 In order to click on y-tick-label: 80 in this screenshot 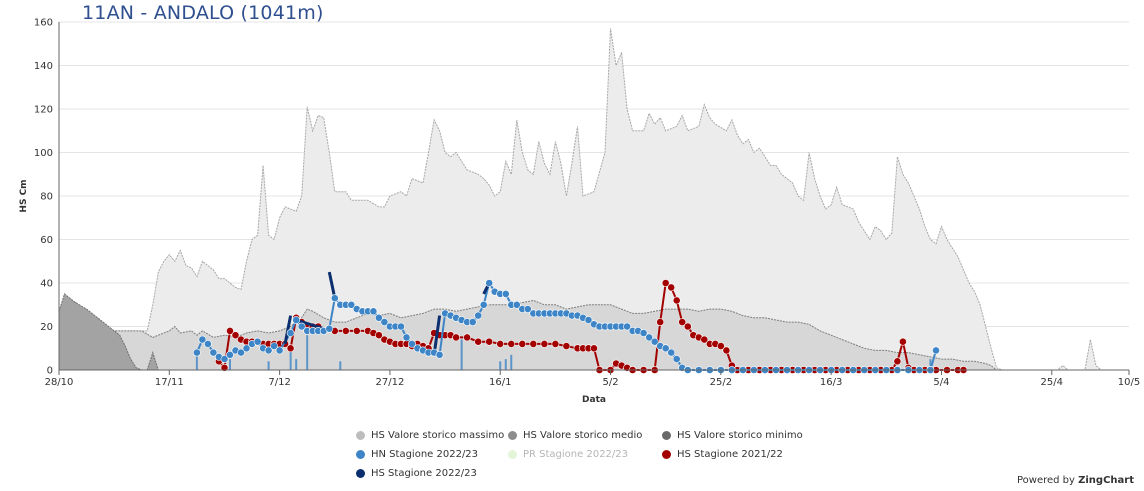, I will do `click(46, 197)`.